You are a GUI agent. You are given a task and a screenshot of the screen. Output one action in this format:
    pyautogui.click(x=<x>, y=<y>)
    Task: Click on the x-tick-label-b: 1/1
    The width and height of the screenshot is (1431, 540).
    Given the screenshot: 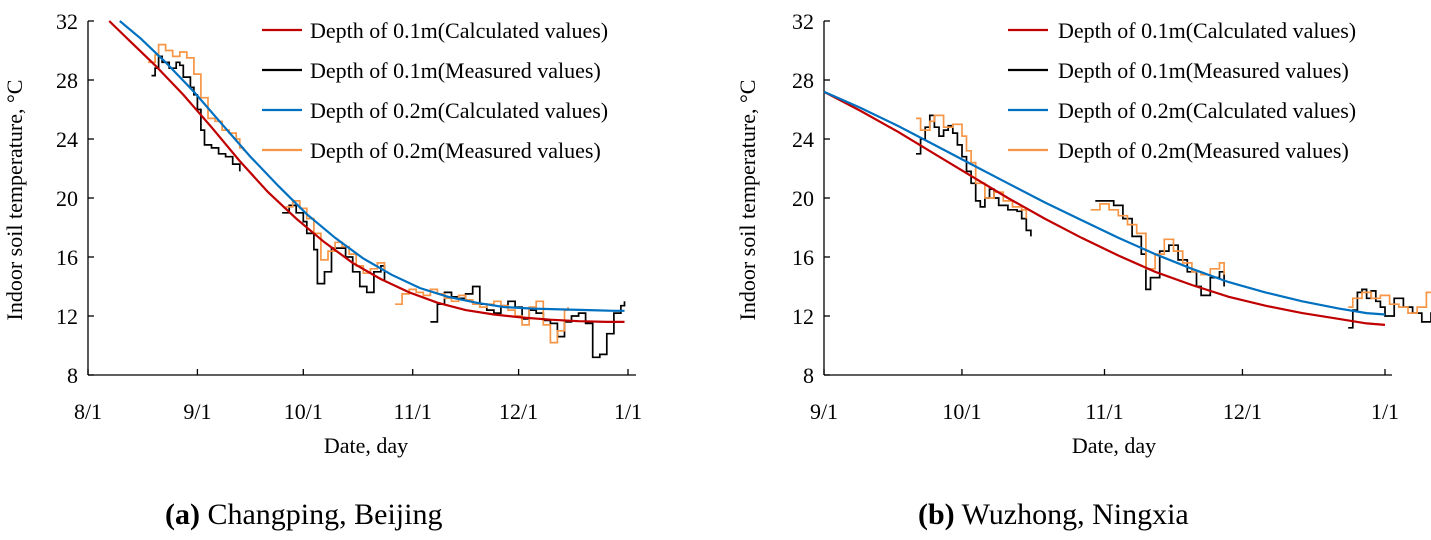 What is the action you would take?
    pyautogui.click(x=1385, y=411)
    